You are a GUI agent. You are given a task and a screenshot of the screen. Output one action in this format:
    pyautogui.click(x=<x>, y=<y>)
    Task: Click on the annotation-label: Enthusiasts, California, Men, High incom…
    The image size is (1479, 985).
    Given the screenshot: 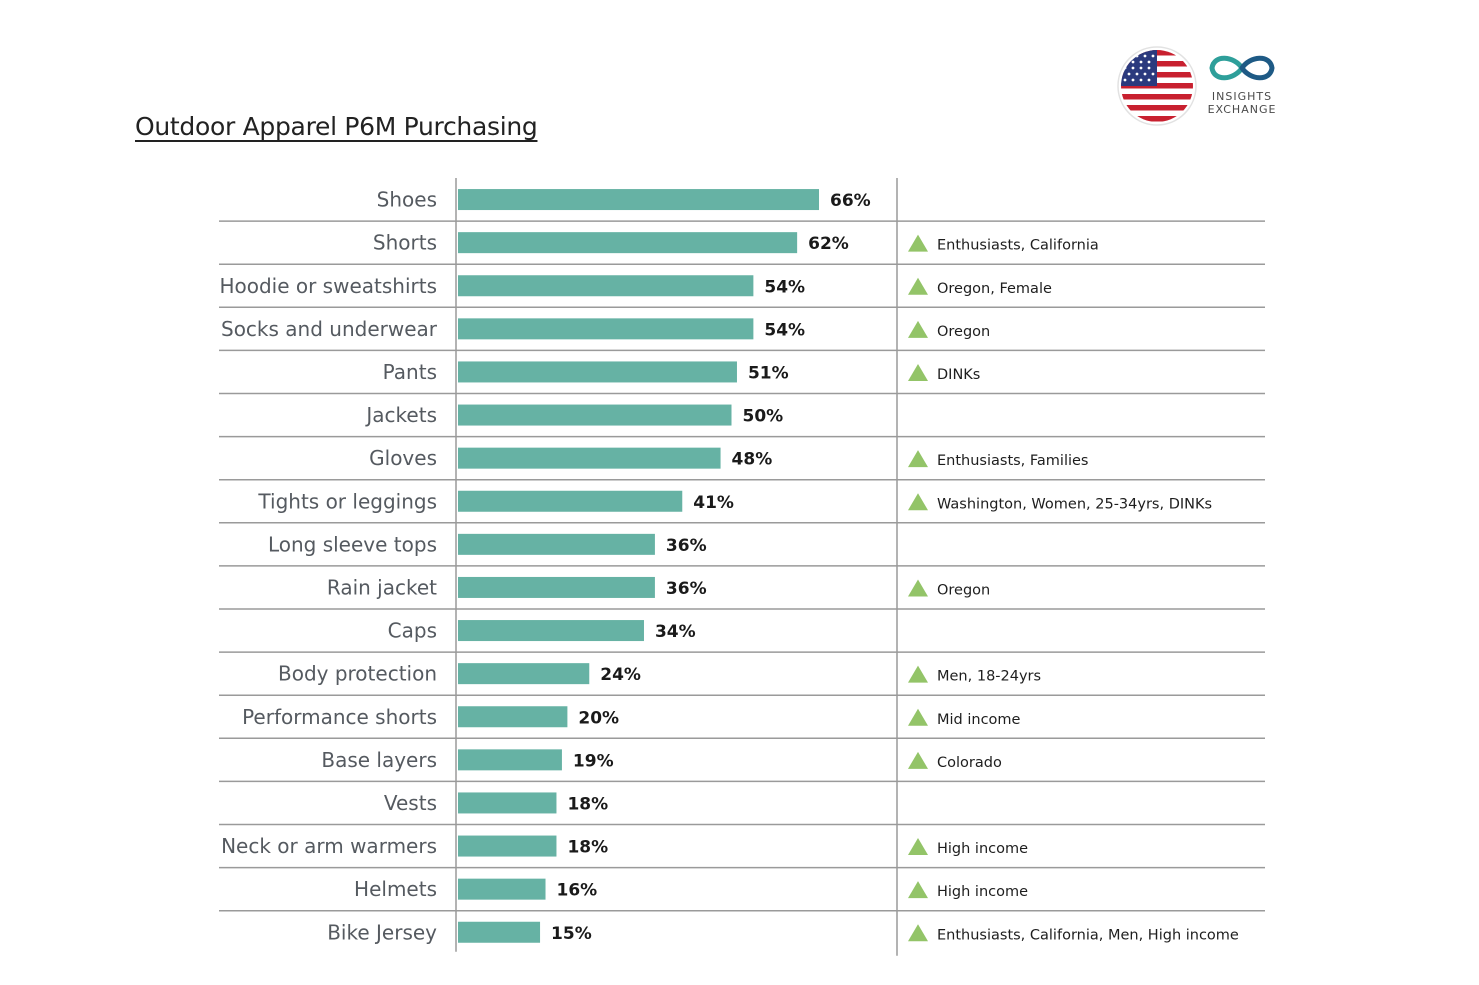 What is the action you would take?
    pyautogui.click(x=1088, y=935)
    